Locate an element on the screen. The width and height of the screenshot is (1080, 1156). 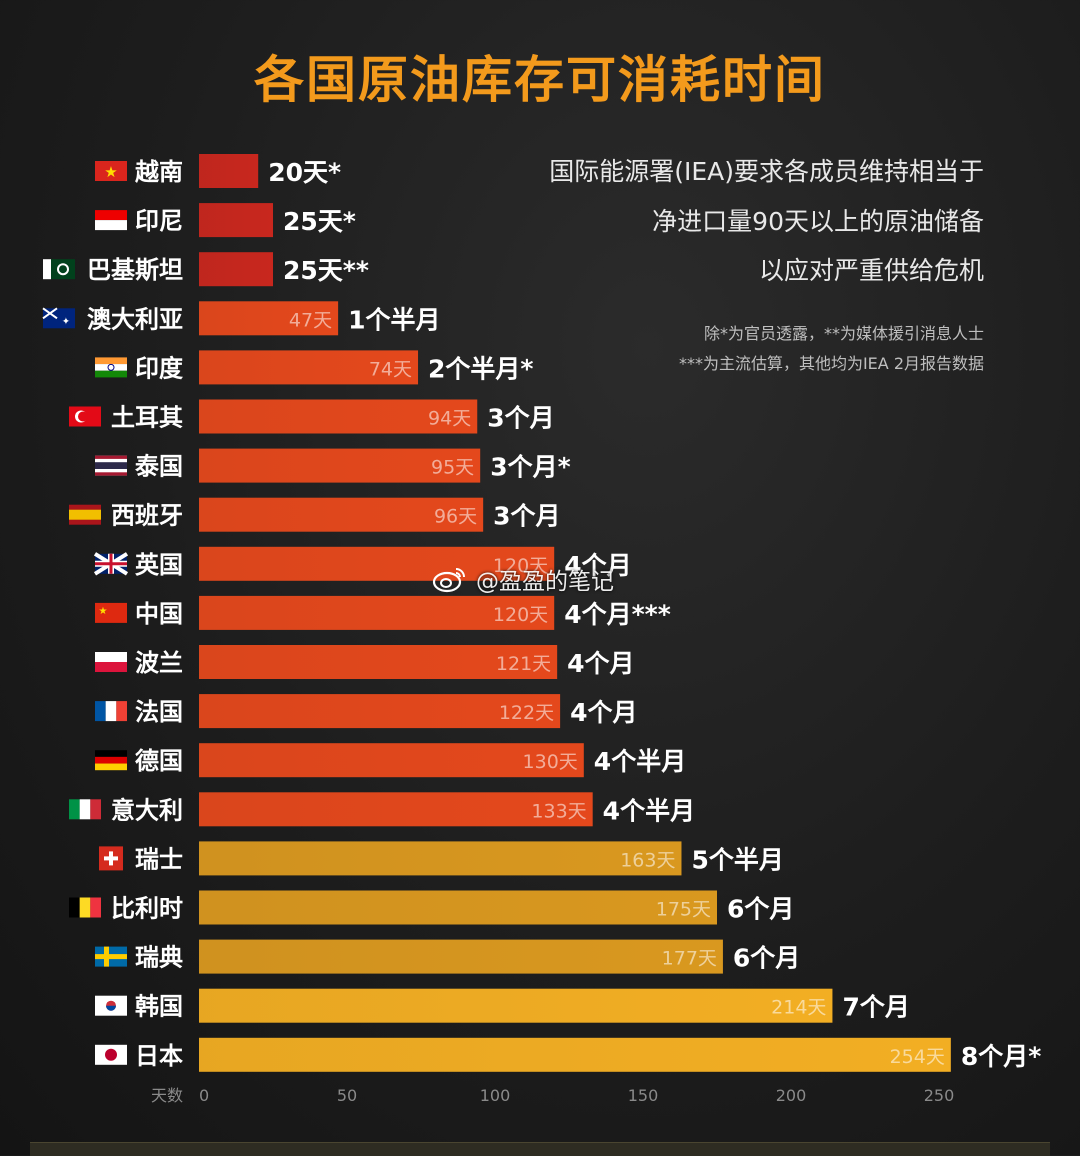
bar-duration-label: 8个月* is located at coordinates (1001, 1056).